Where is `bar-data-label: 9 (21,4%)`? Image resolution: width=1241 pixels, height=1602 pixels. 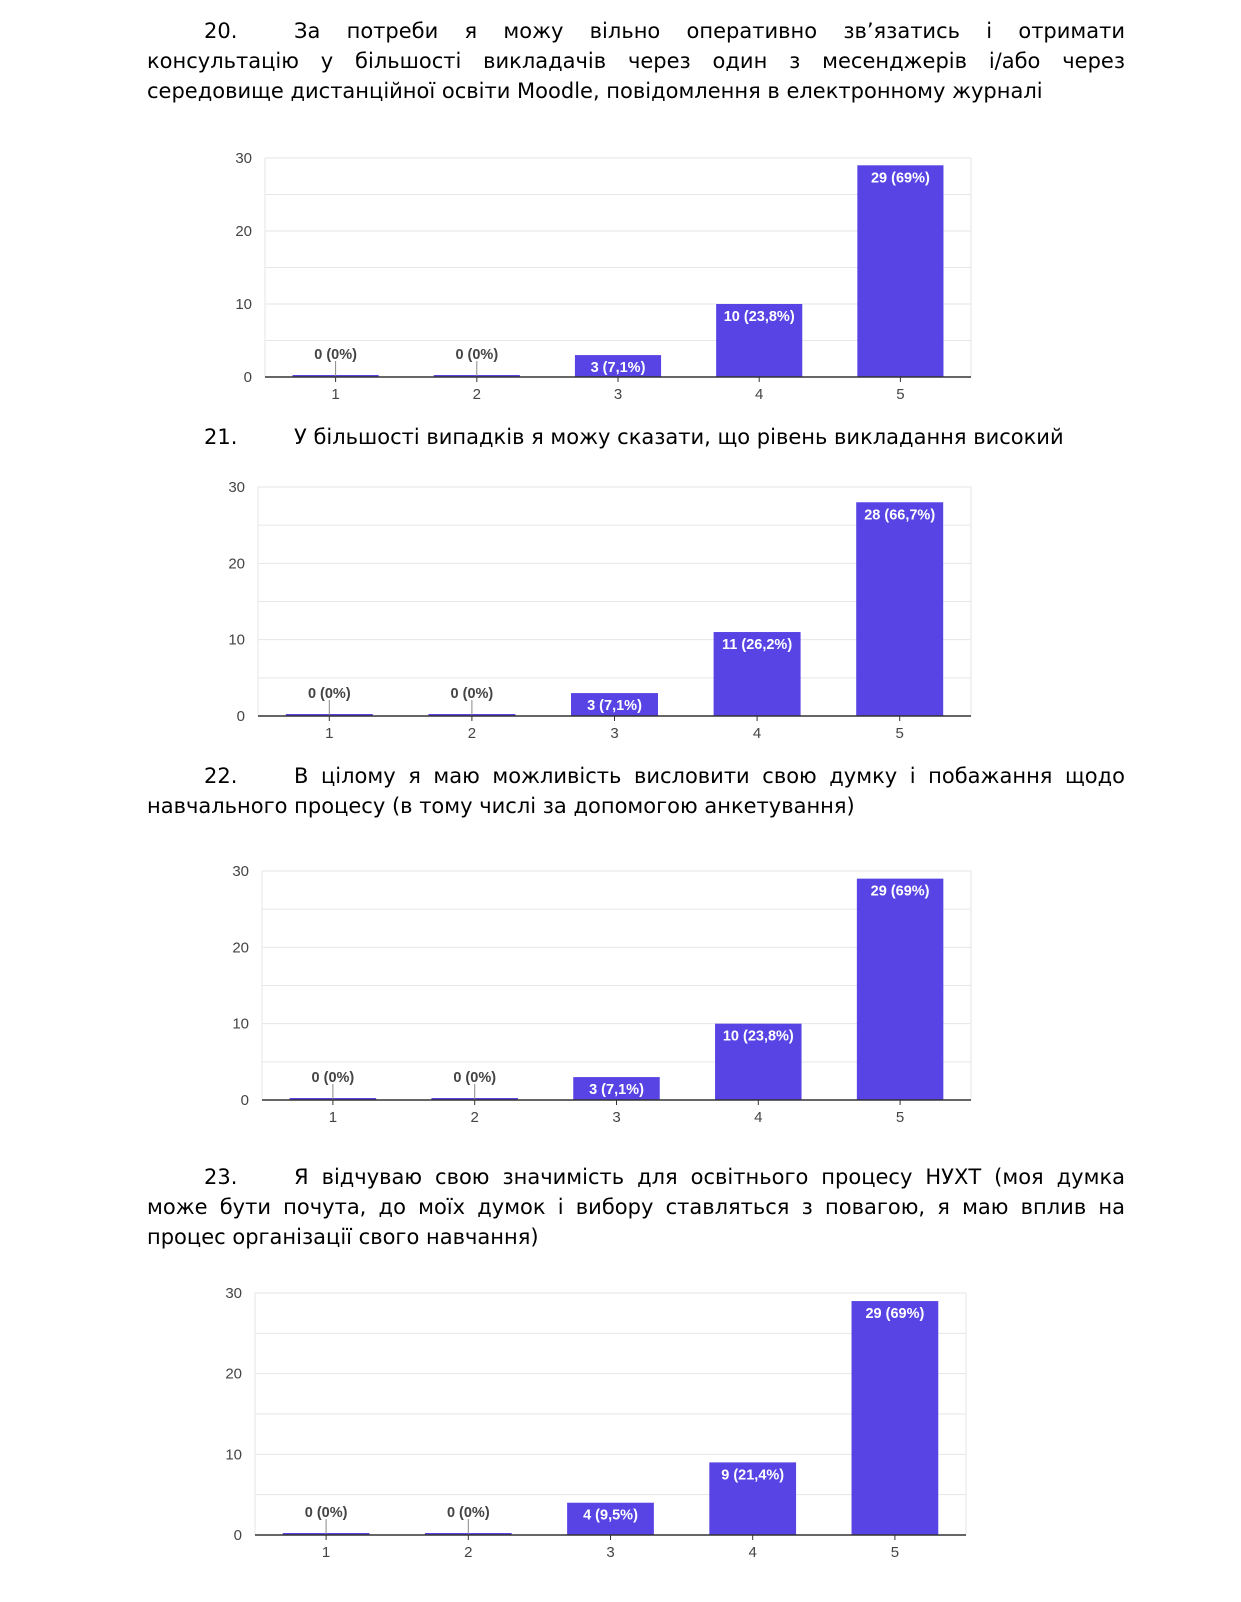 bar-data-label: 9 (21,4%) is located at coordinates (752, 1475).